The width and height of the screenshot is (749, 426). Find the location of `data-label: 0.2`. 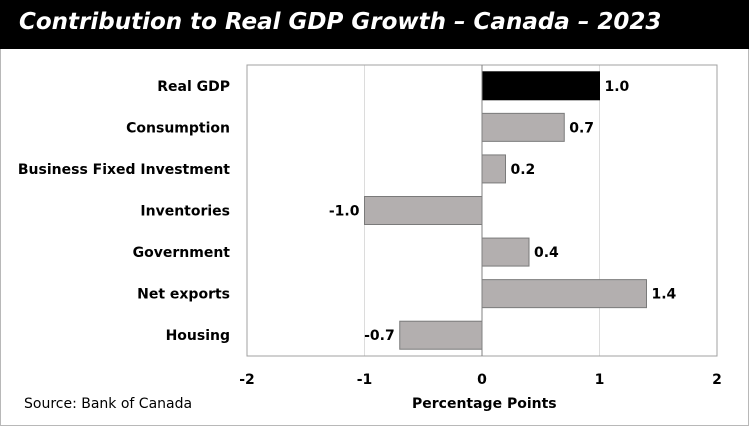

data-label: 0.2 is located at coordinates (523, 170).